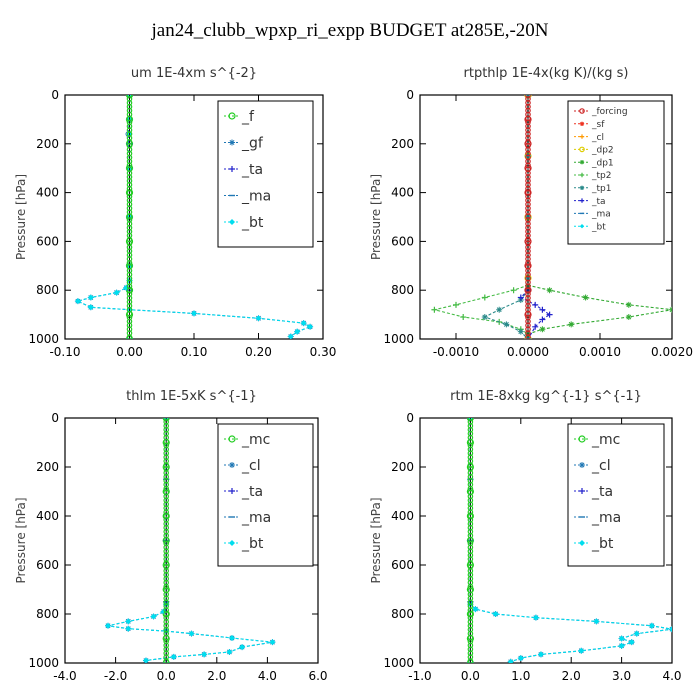 Image resolution: width=700 pixels, height=700 pixels. What do you see at coordinates (598, 125) in the screenshot?
I see `legend-label: _sf` at bounding box center [598, 125].